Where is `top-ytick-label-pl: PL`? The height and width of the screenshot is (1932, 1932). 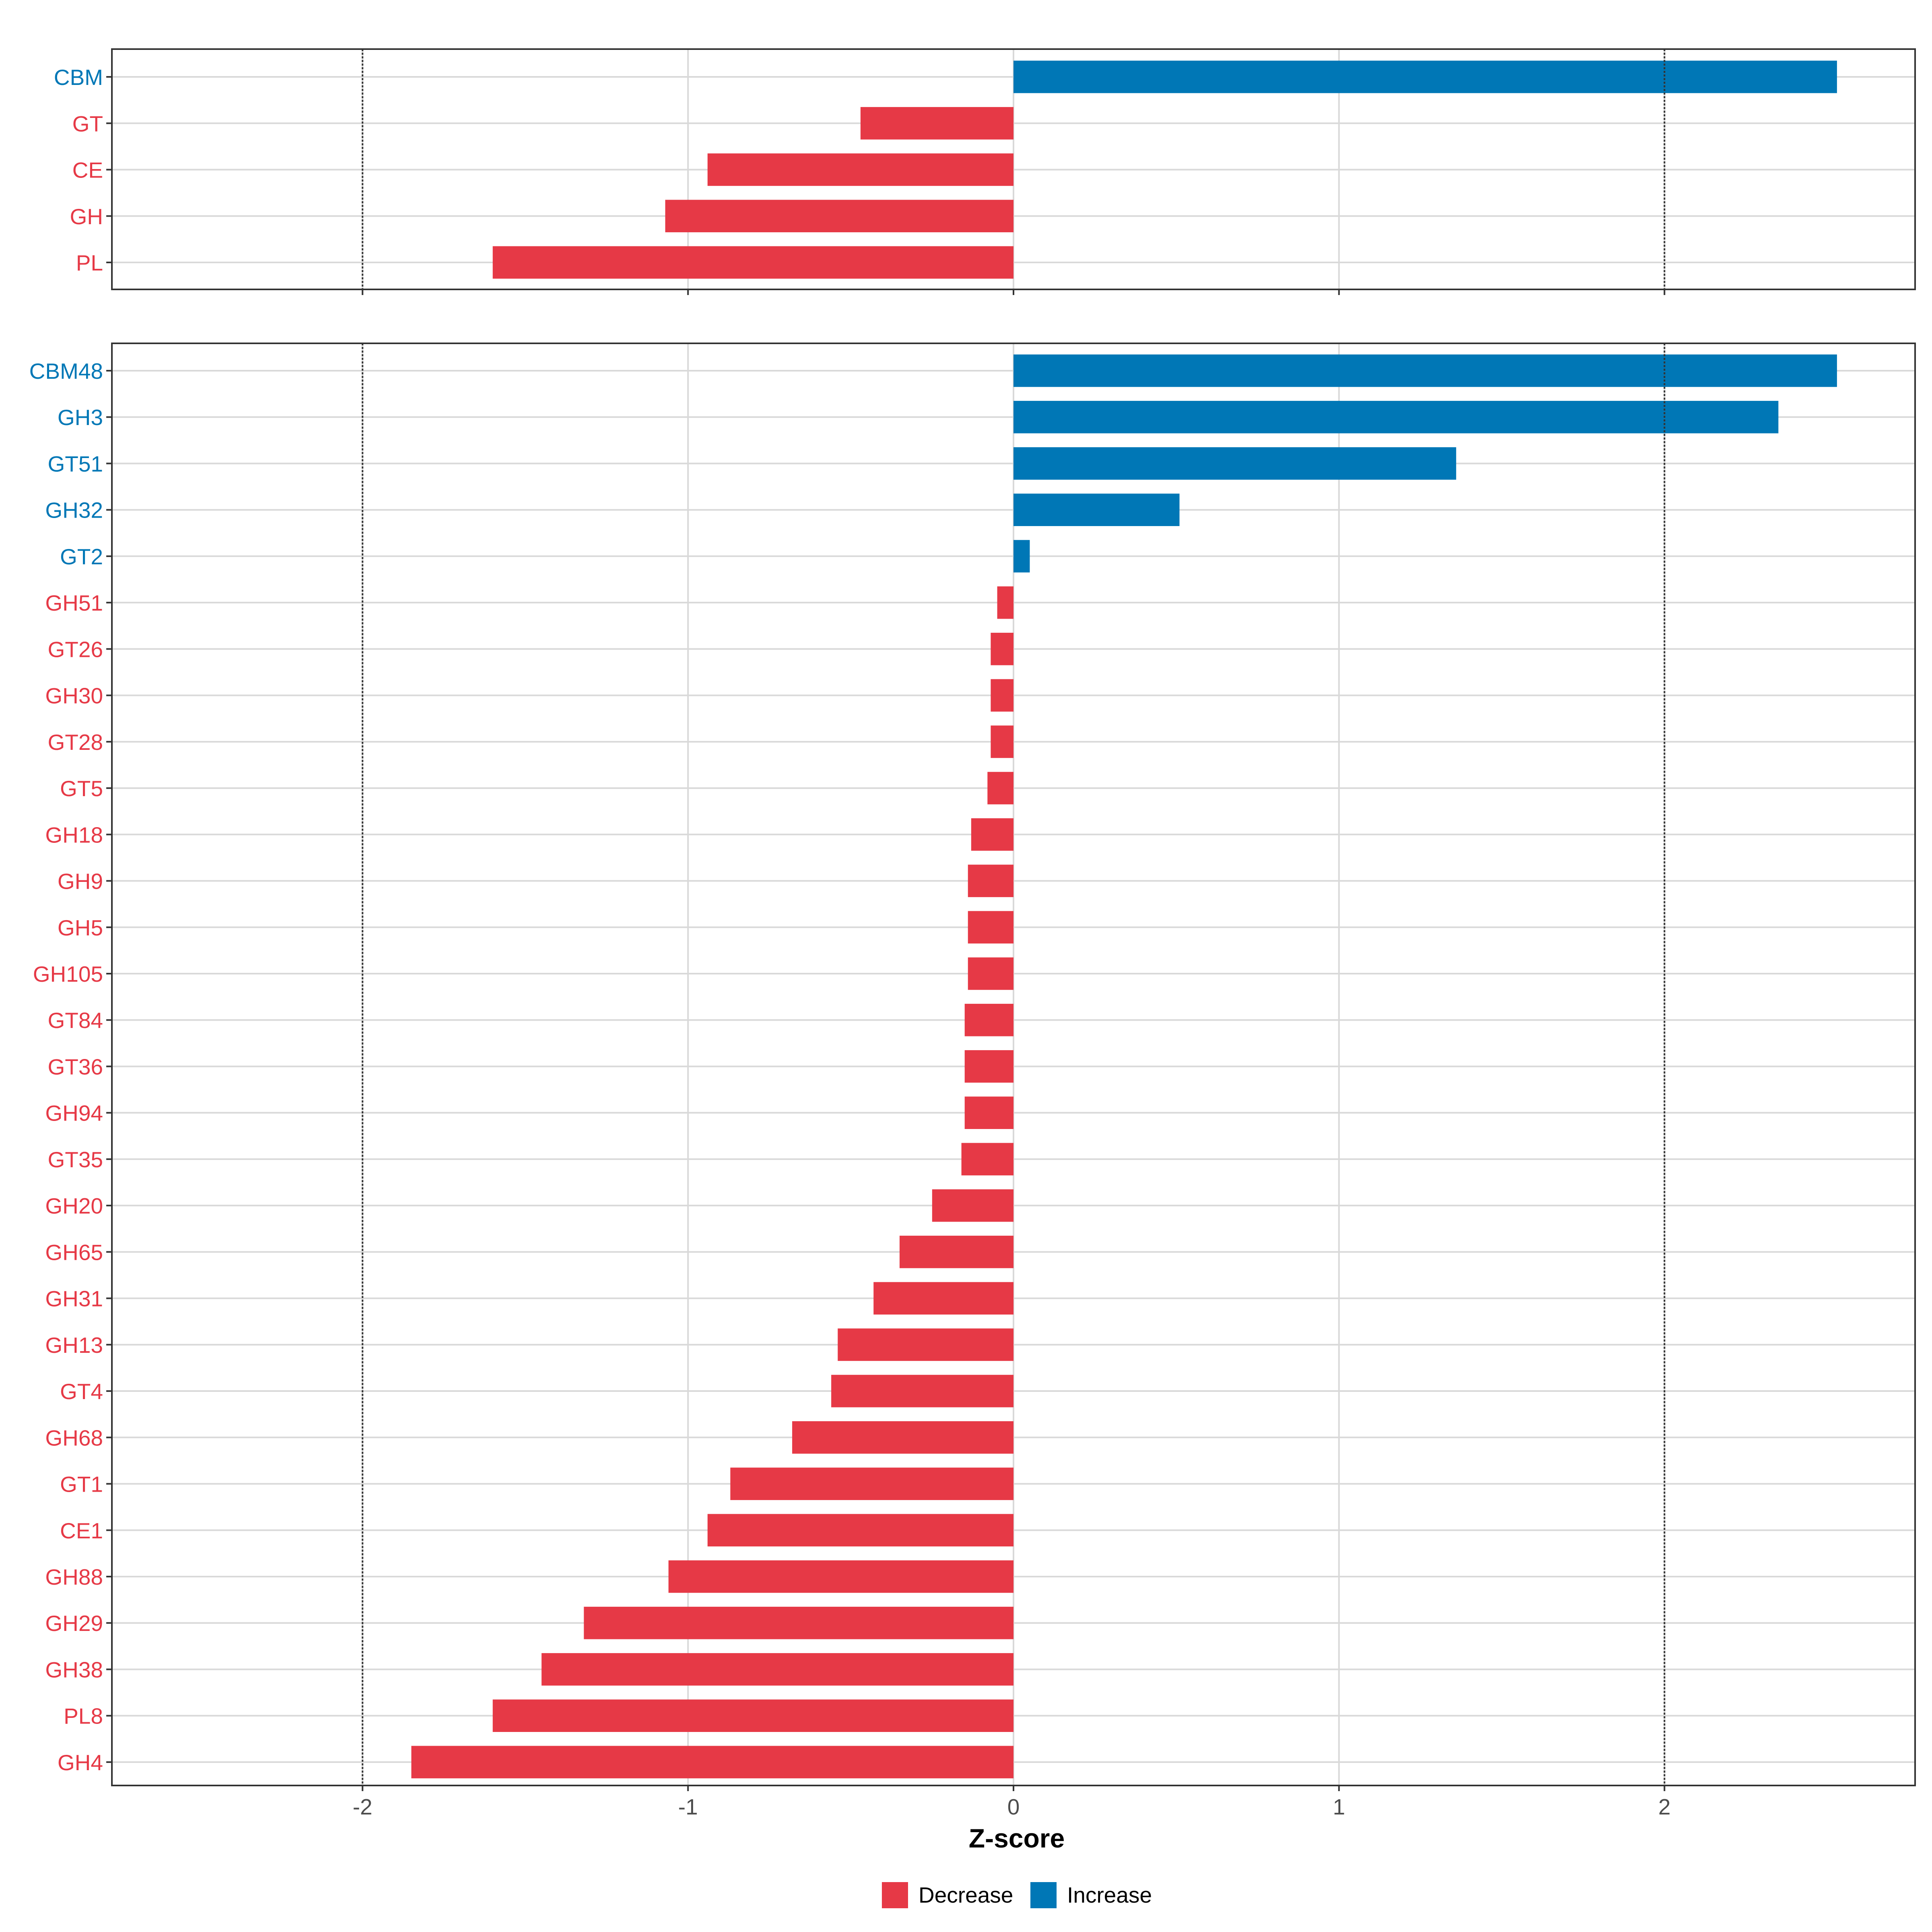
top-ytick-label-pl: PL is located at coordinates (89, 262).